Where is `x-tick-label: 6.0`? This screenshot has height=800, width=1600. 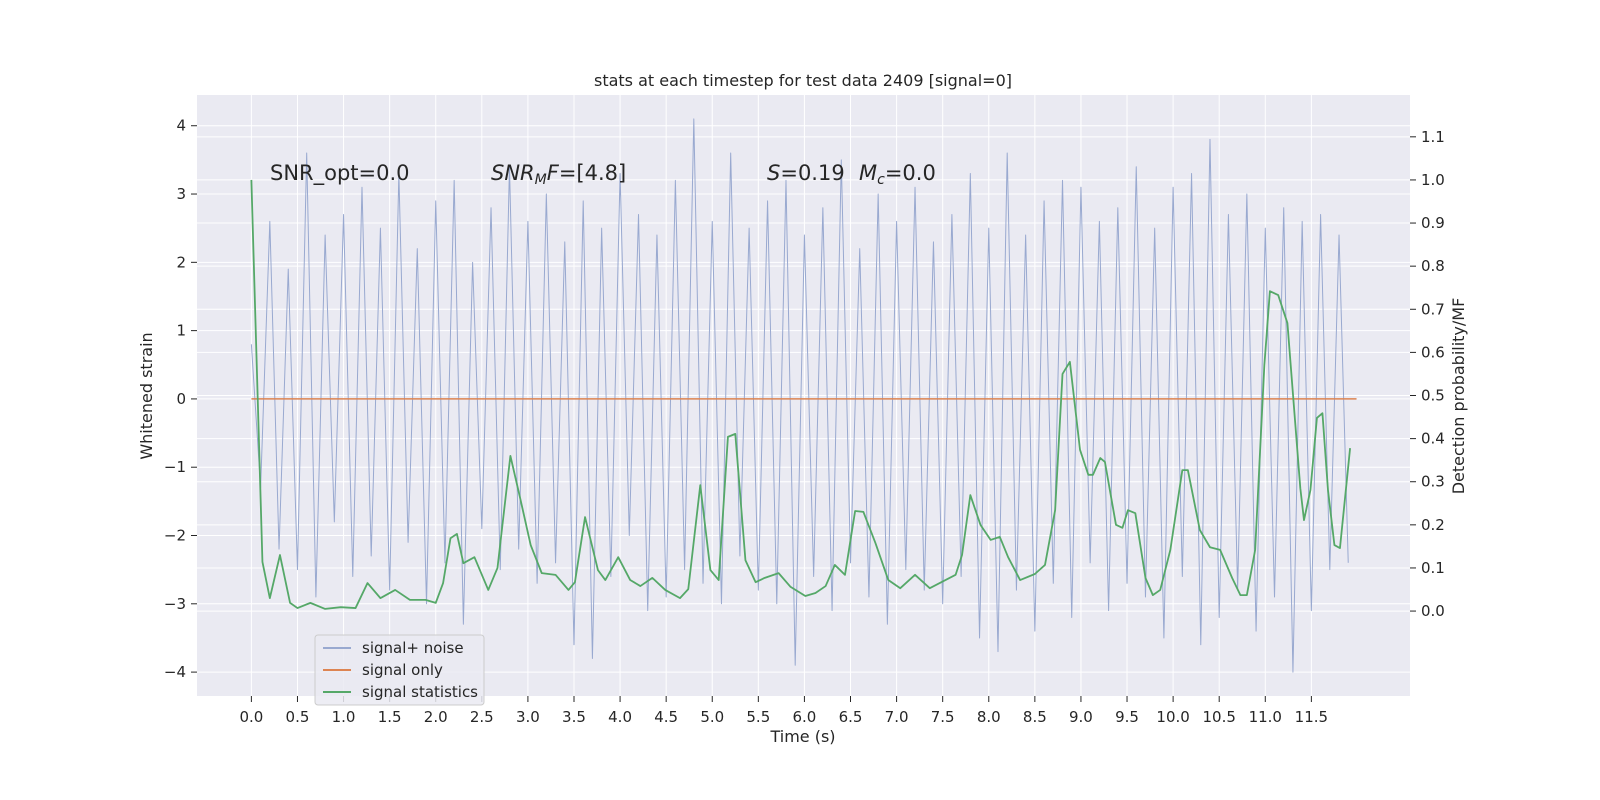
x-tick-label: 6.0 is located at coordinates (804, 717).